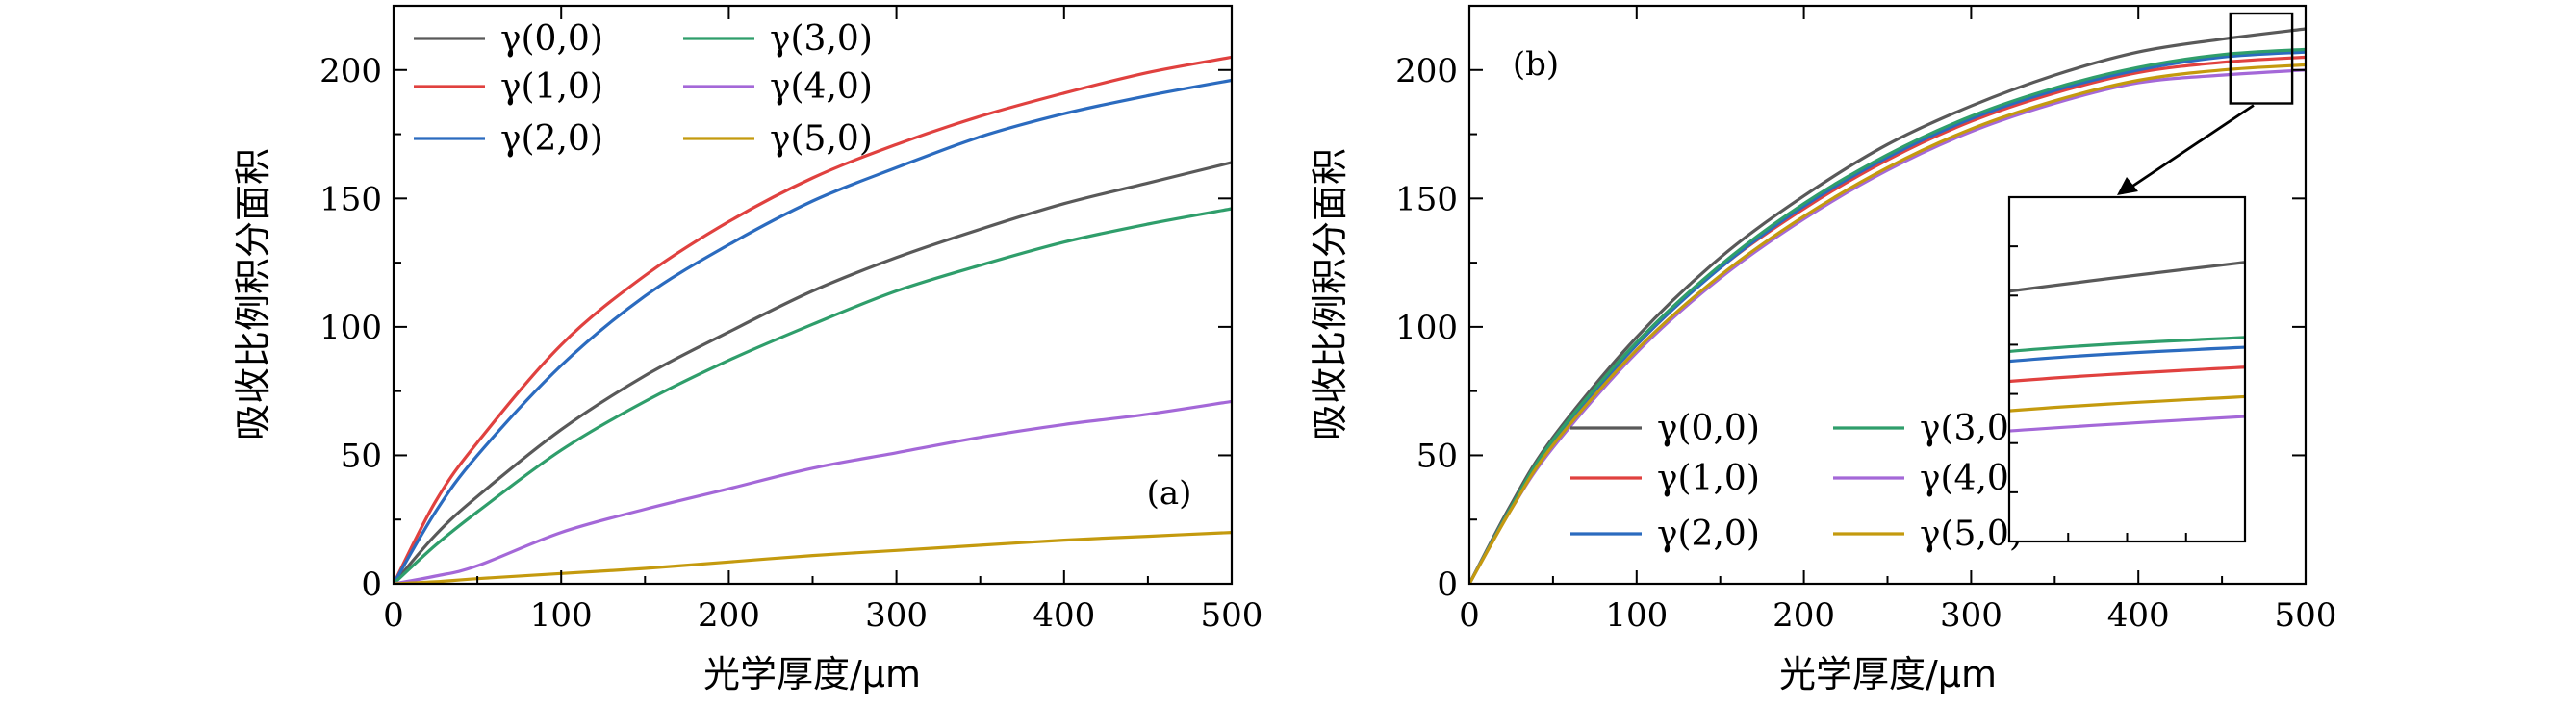 The width and height of the screenshot is (2576, 704). Describe the element at coordinates (2127, 186) in the screenshot. I see `zoom-arrowhead` at that location.